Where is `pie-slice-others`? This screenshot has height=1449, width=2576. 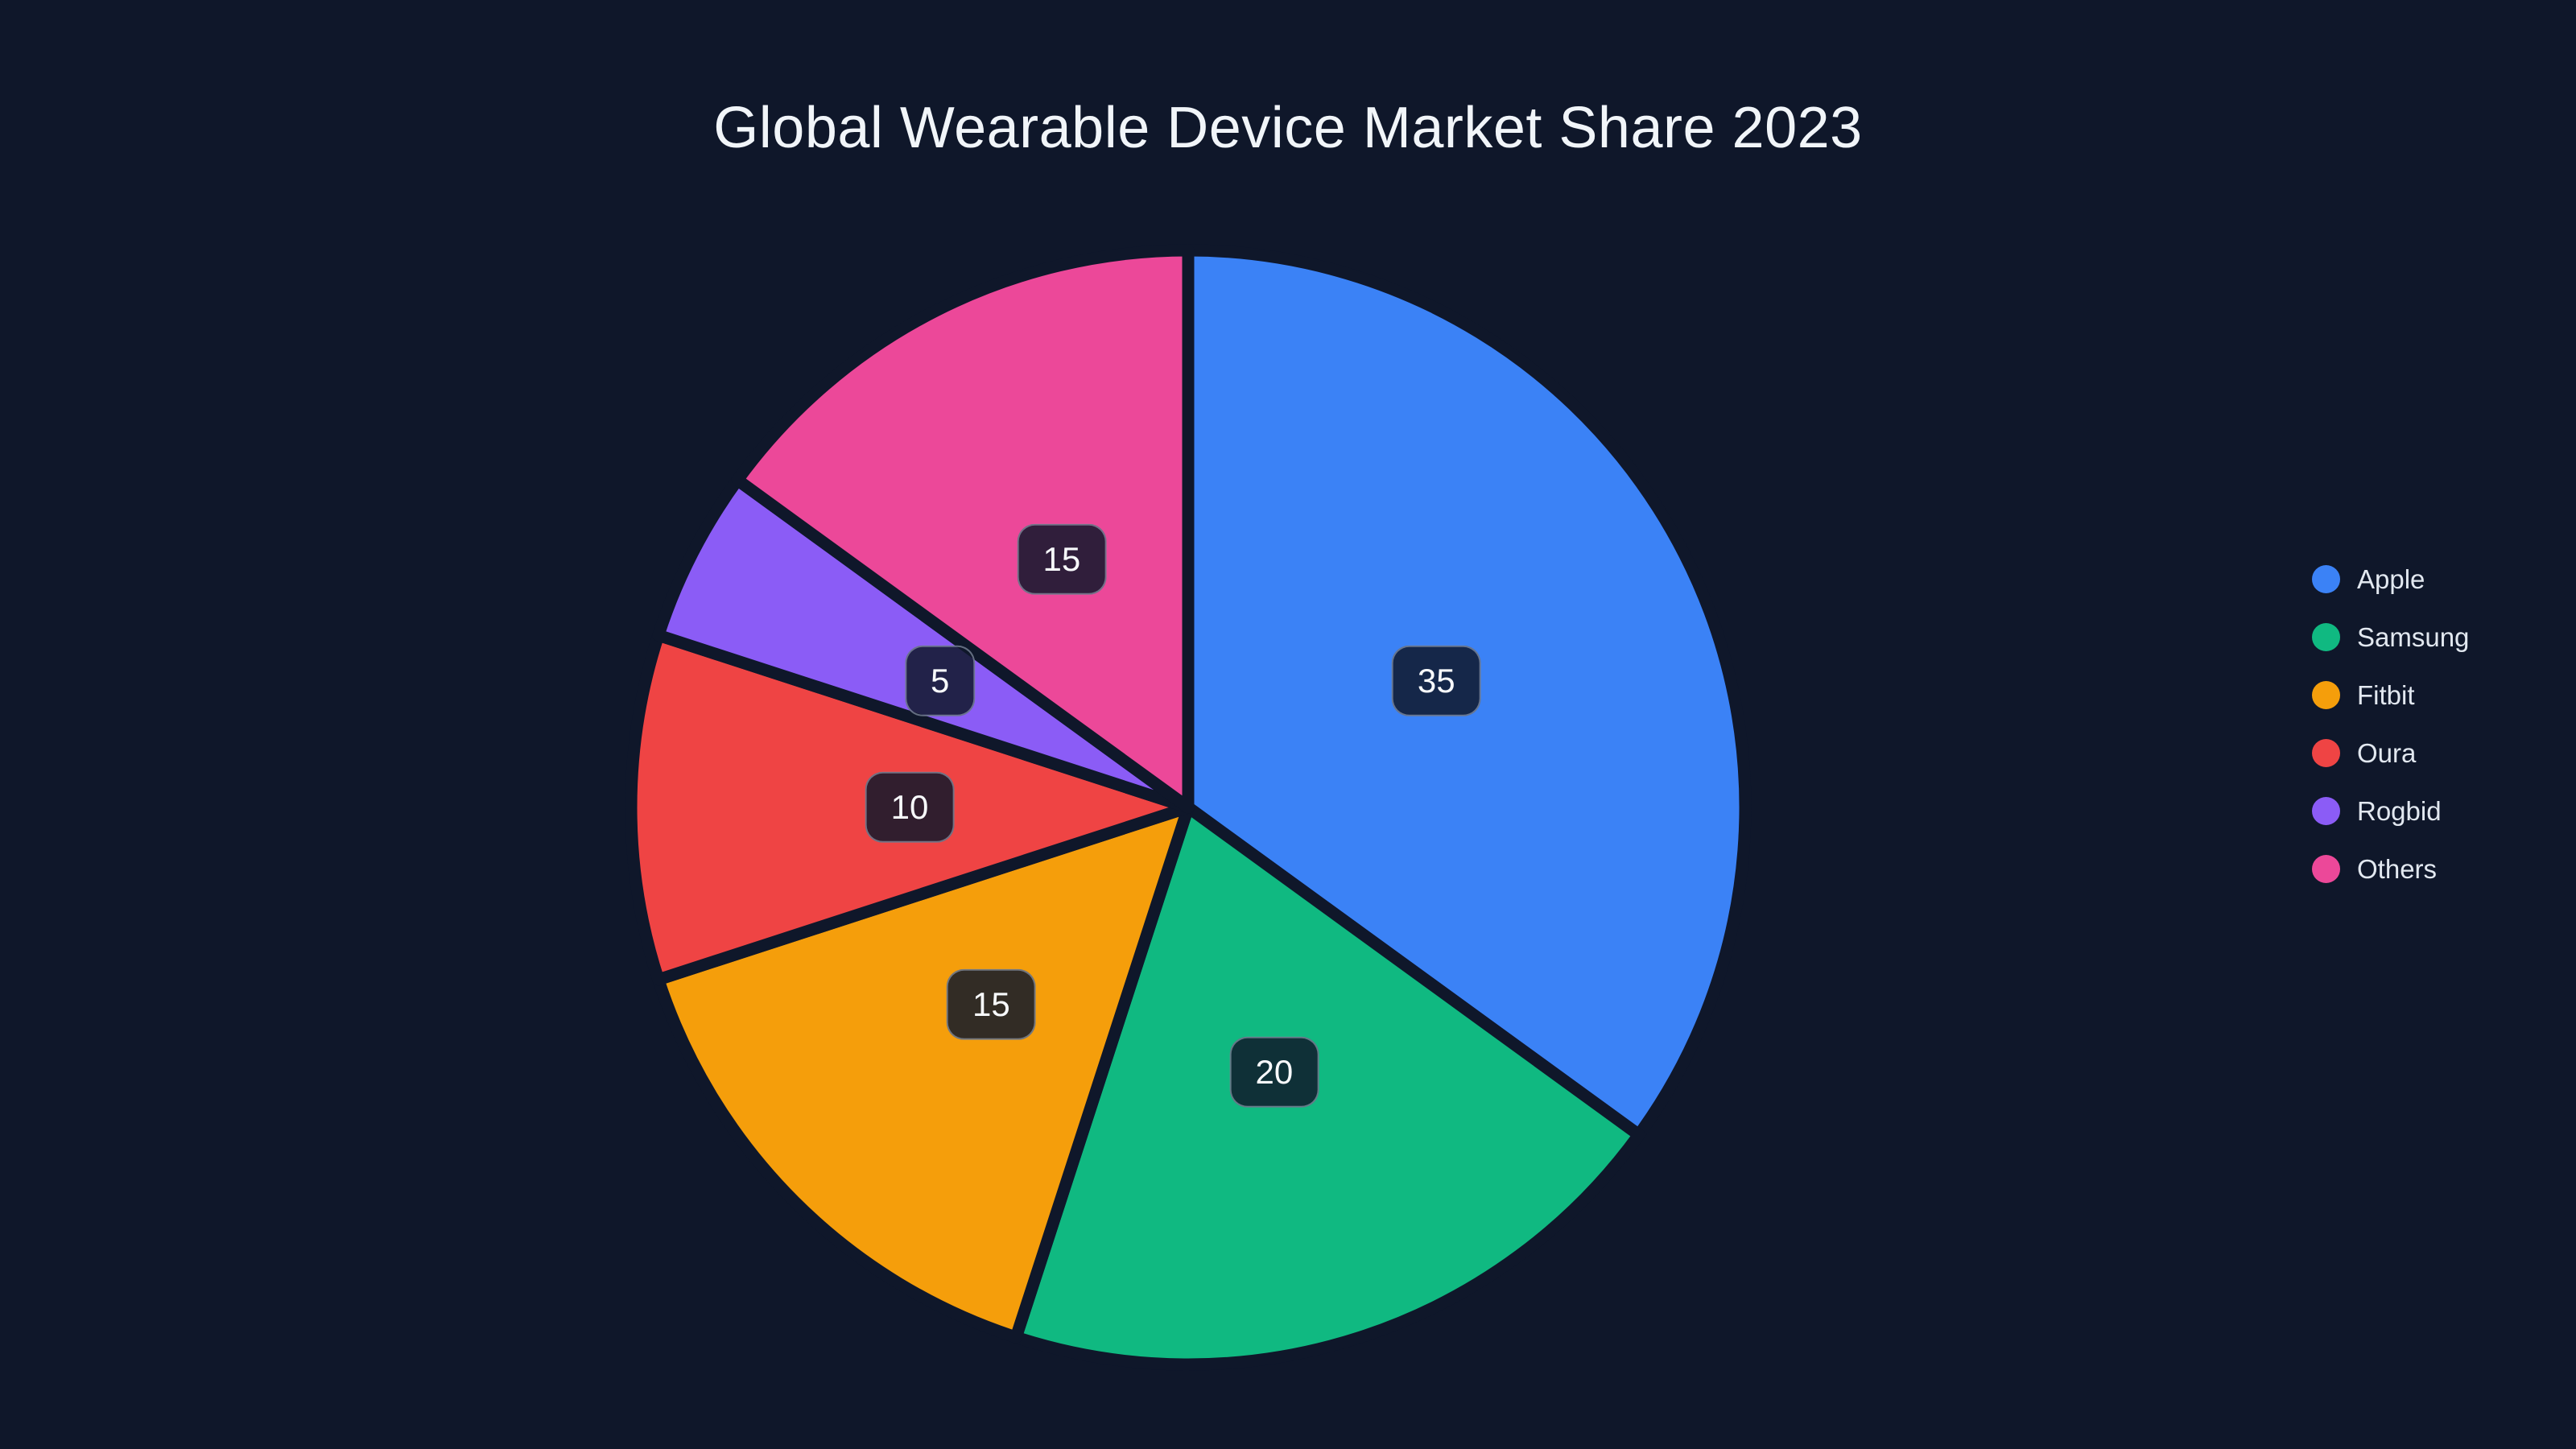
pie-slice-others is located at coordinates (963, 529).